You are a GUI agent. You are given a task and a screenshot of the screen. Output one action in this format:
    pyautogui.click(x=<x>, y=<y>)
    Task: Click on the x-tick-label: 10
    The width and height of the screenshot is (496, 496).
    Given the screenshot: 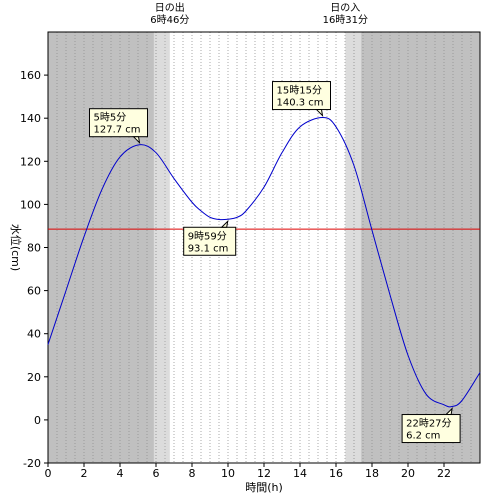 What is the action you would take?
    pyautogui.click(x=228, y=473)
    